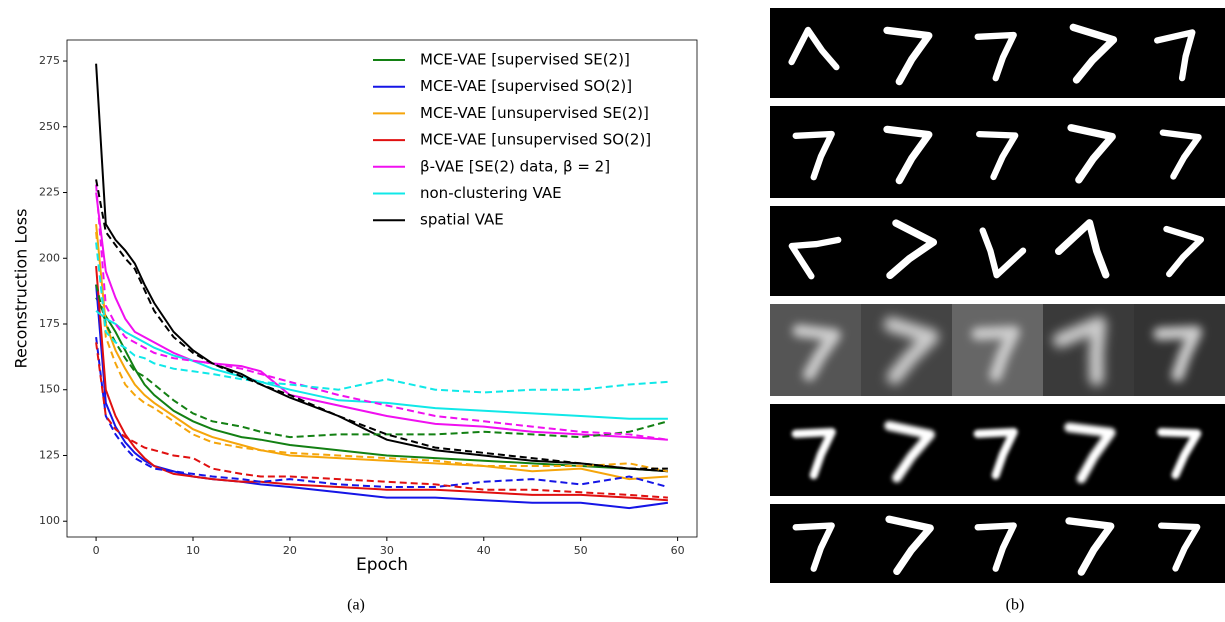  I want to click on y-tick-label: 275, so click(49, 60).